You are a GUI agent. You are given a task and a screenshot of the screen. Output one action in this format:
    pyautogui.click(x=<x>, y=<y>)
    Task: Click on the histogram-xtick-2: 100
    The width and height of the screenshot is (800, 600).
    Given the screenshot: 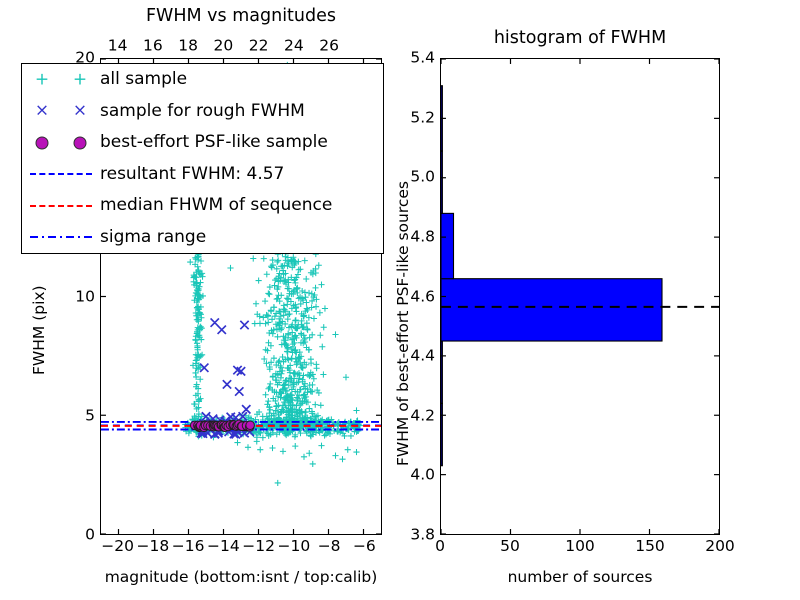 What is the action you would take?
    pyautogui.click(x=580, y=546)
    